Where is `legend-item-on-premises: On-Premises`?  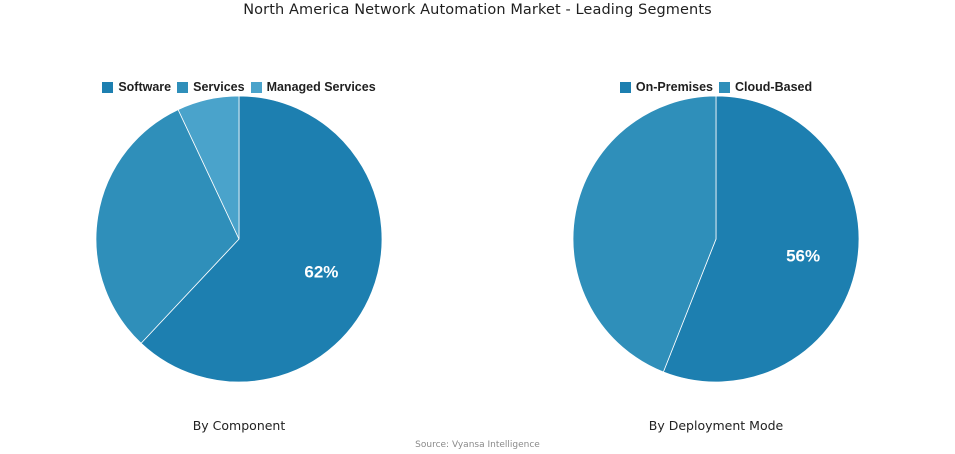 legend-item-on-premises: On-Premises is located at coordinates (666, 87).